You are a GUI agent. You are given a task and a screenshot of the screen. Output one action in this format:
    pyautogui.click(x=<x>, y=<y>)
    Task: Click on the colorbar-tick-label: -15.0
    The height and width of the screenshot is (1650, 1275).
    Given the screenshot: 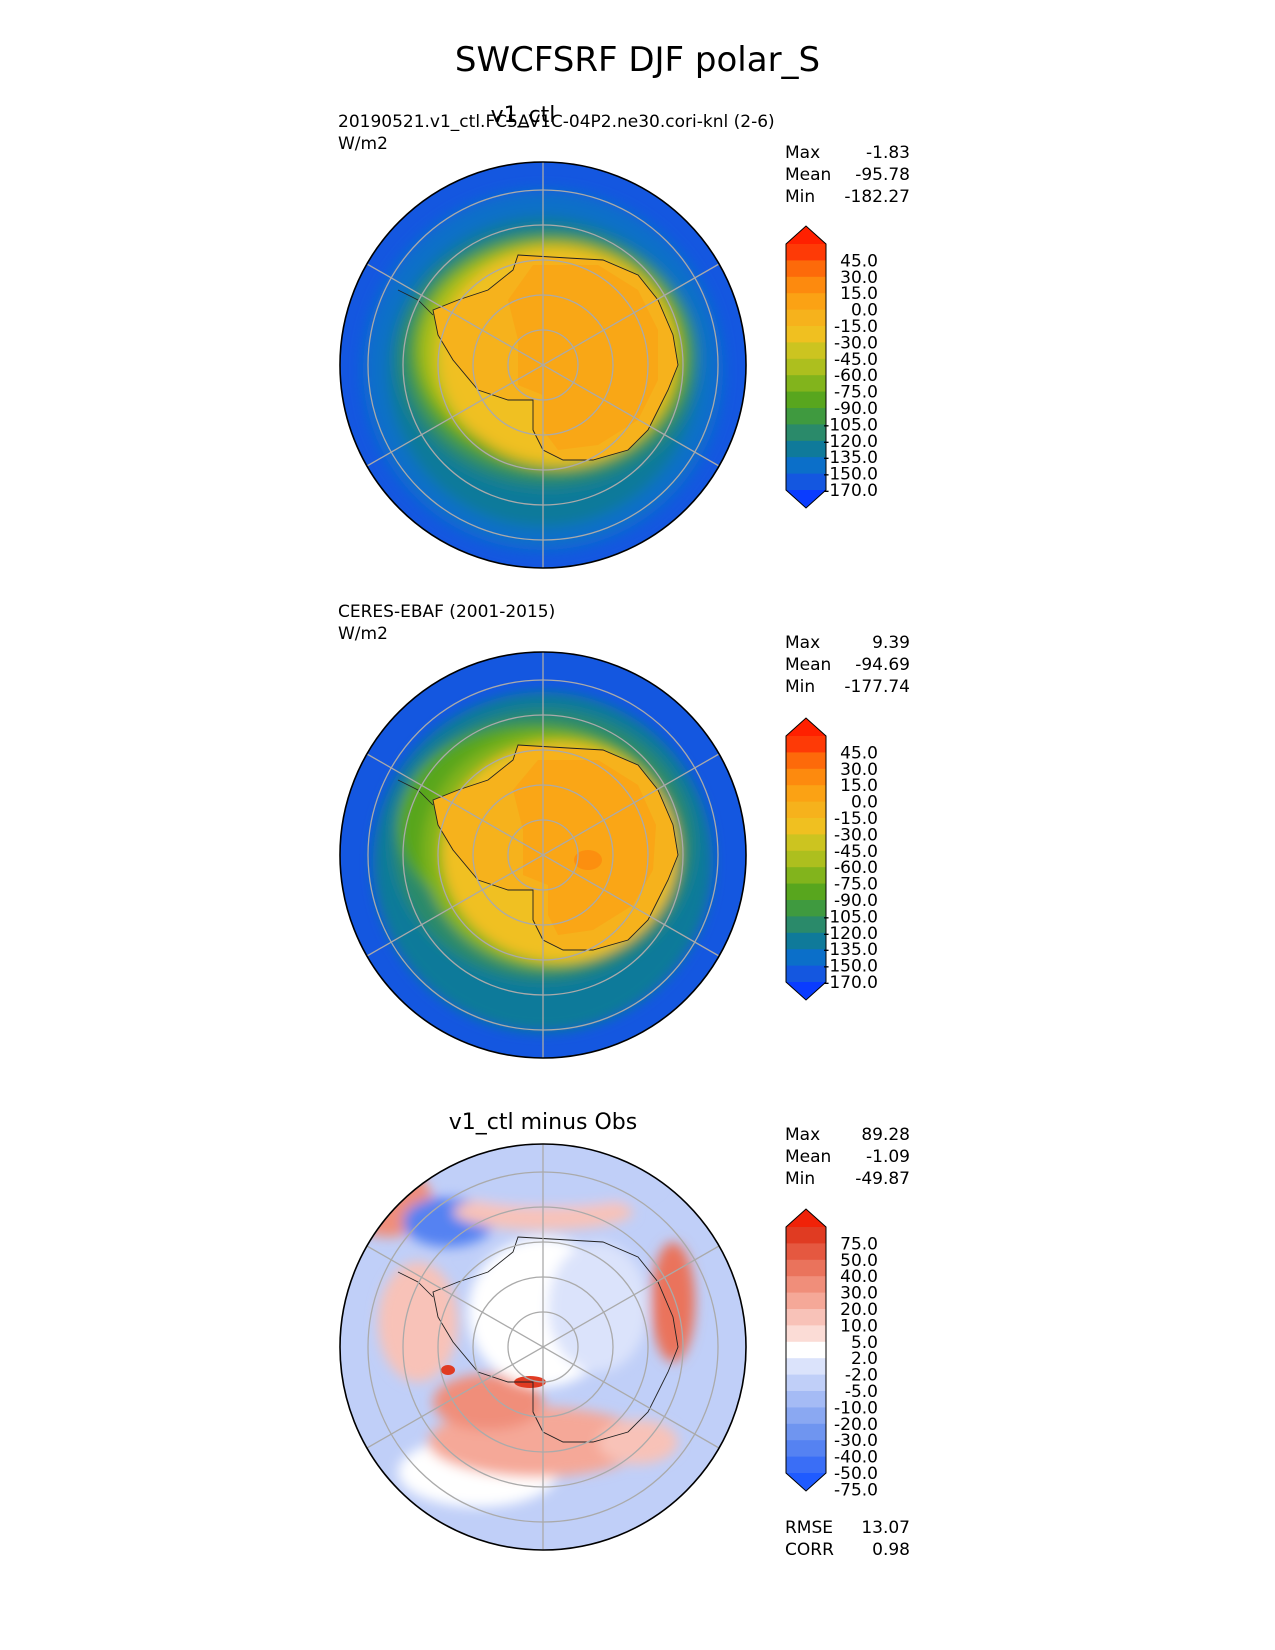 What is the action you would take?
    pyautogui.click(x=856, y=327)
    